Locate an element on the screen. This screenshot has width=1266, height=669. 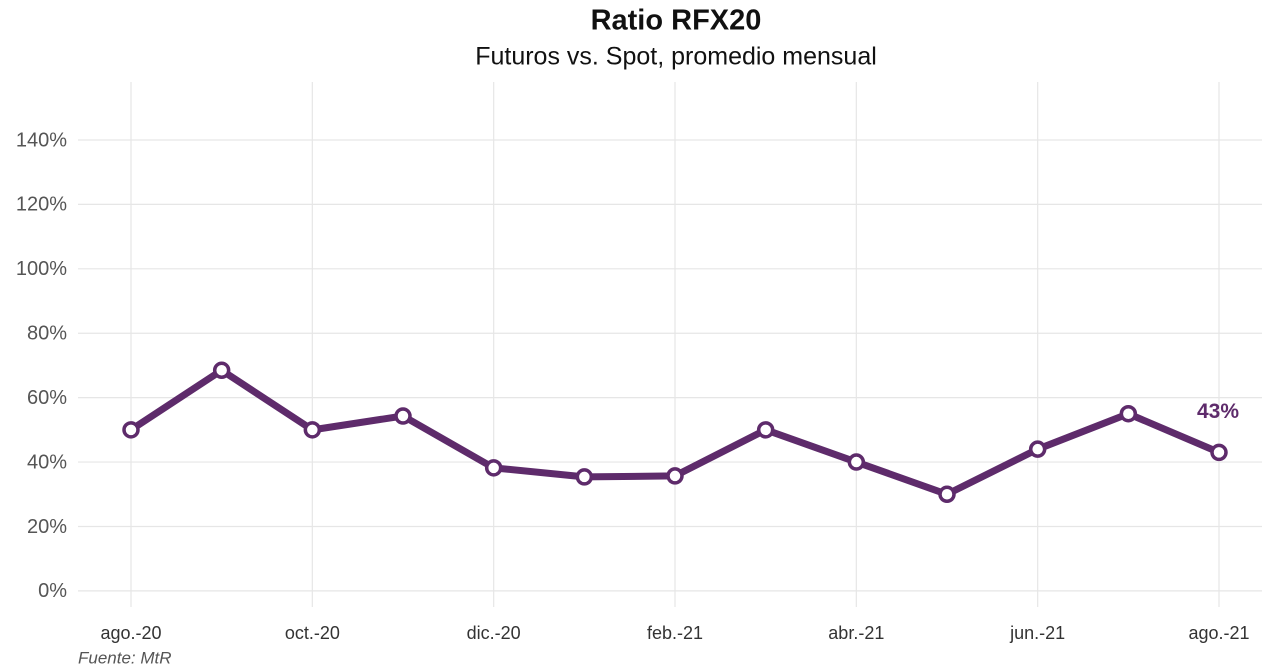
x-tick-label: dic.-20 is located at coordinates (494, 633).